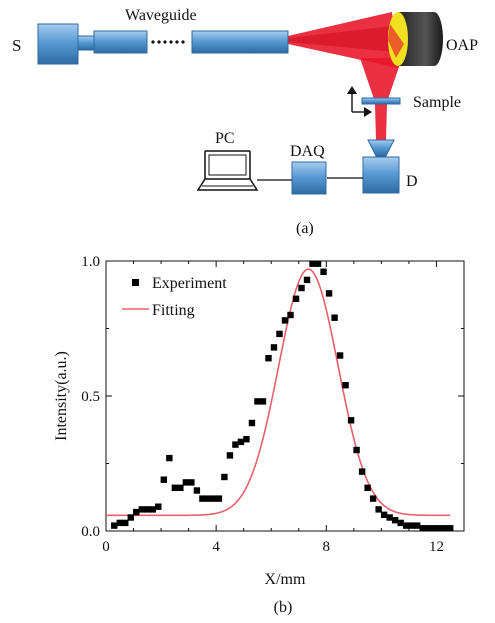 The height and width of the screenshot is (623, 495). What do you see at coordinates (359, 101) in the screenshot?
I see `sample-axes` at bounding box center [359, 101].